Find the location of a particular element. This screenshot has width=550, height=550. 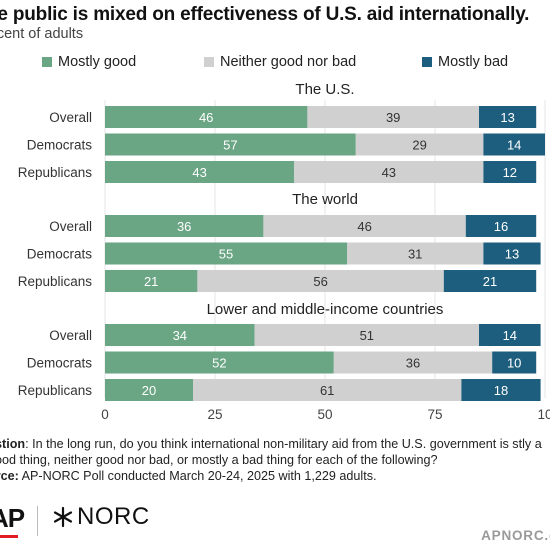

panel-title: Lower and middle-income countries is located at coordinates (325, 309).